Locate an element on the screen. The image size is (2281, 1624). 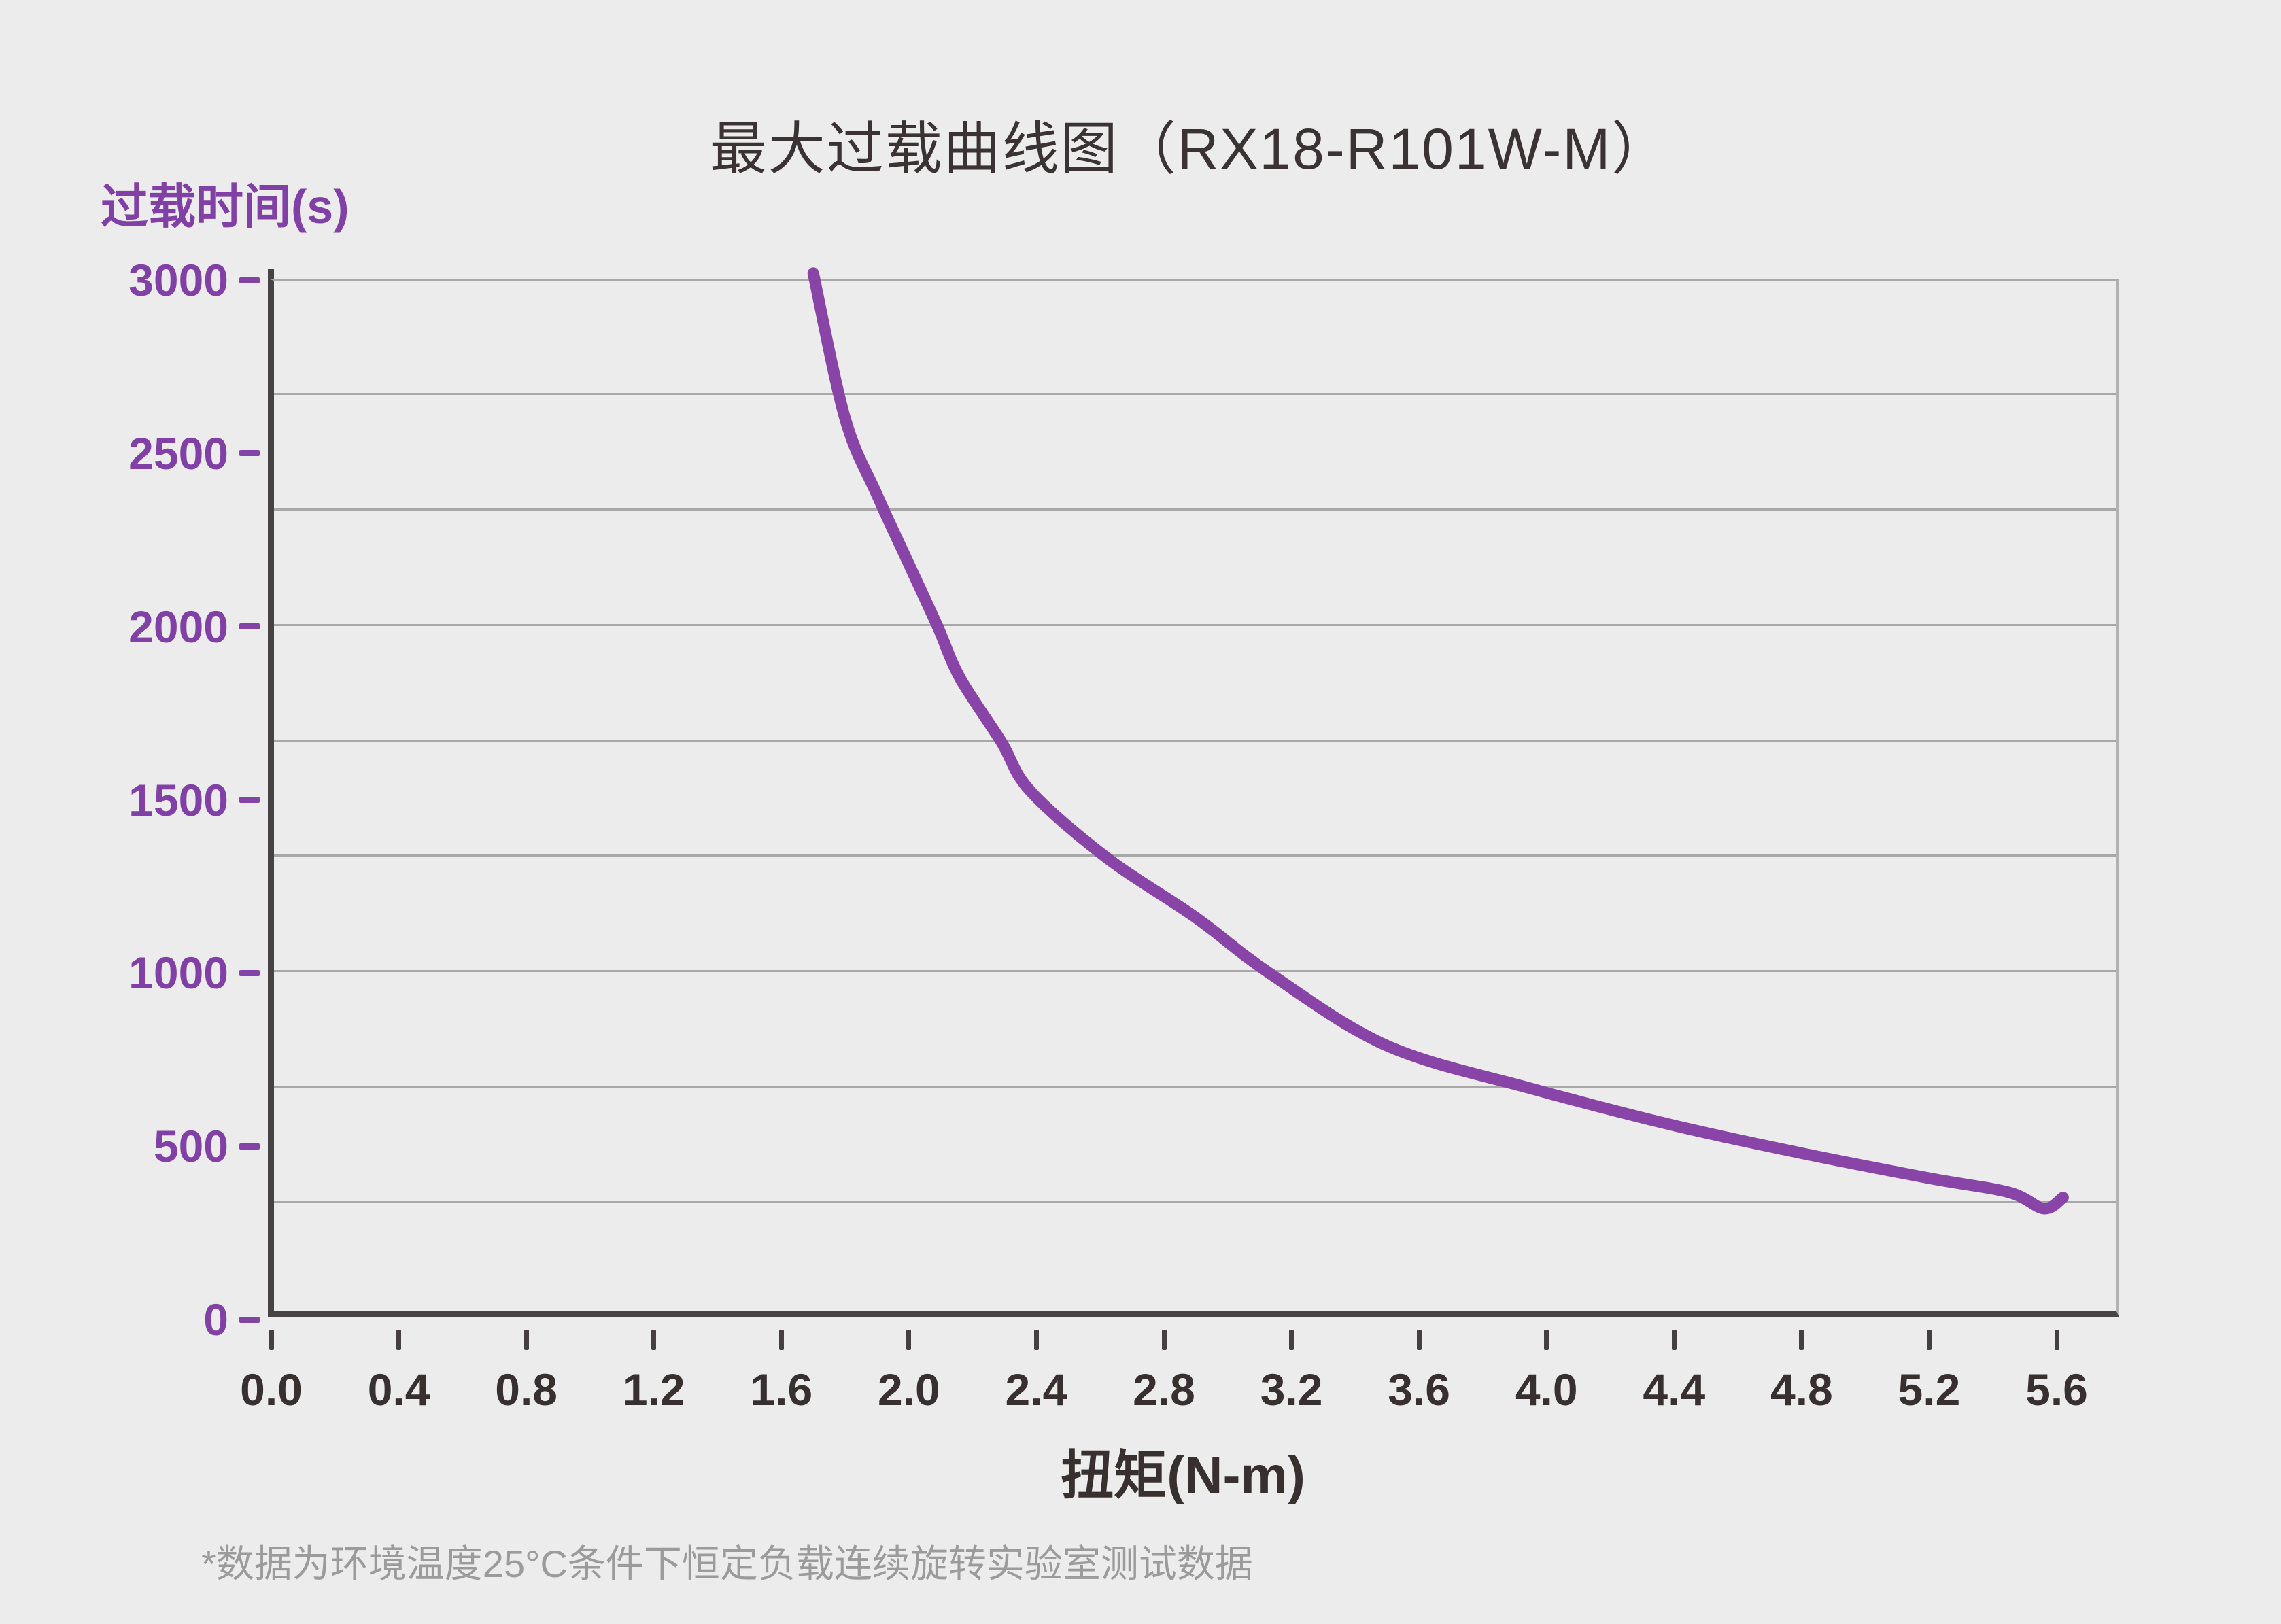
x-tick-label: 1.6 is located at coordinates (781, 1389).